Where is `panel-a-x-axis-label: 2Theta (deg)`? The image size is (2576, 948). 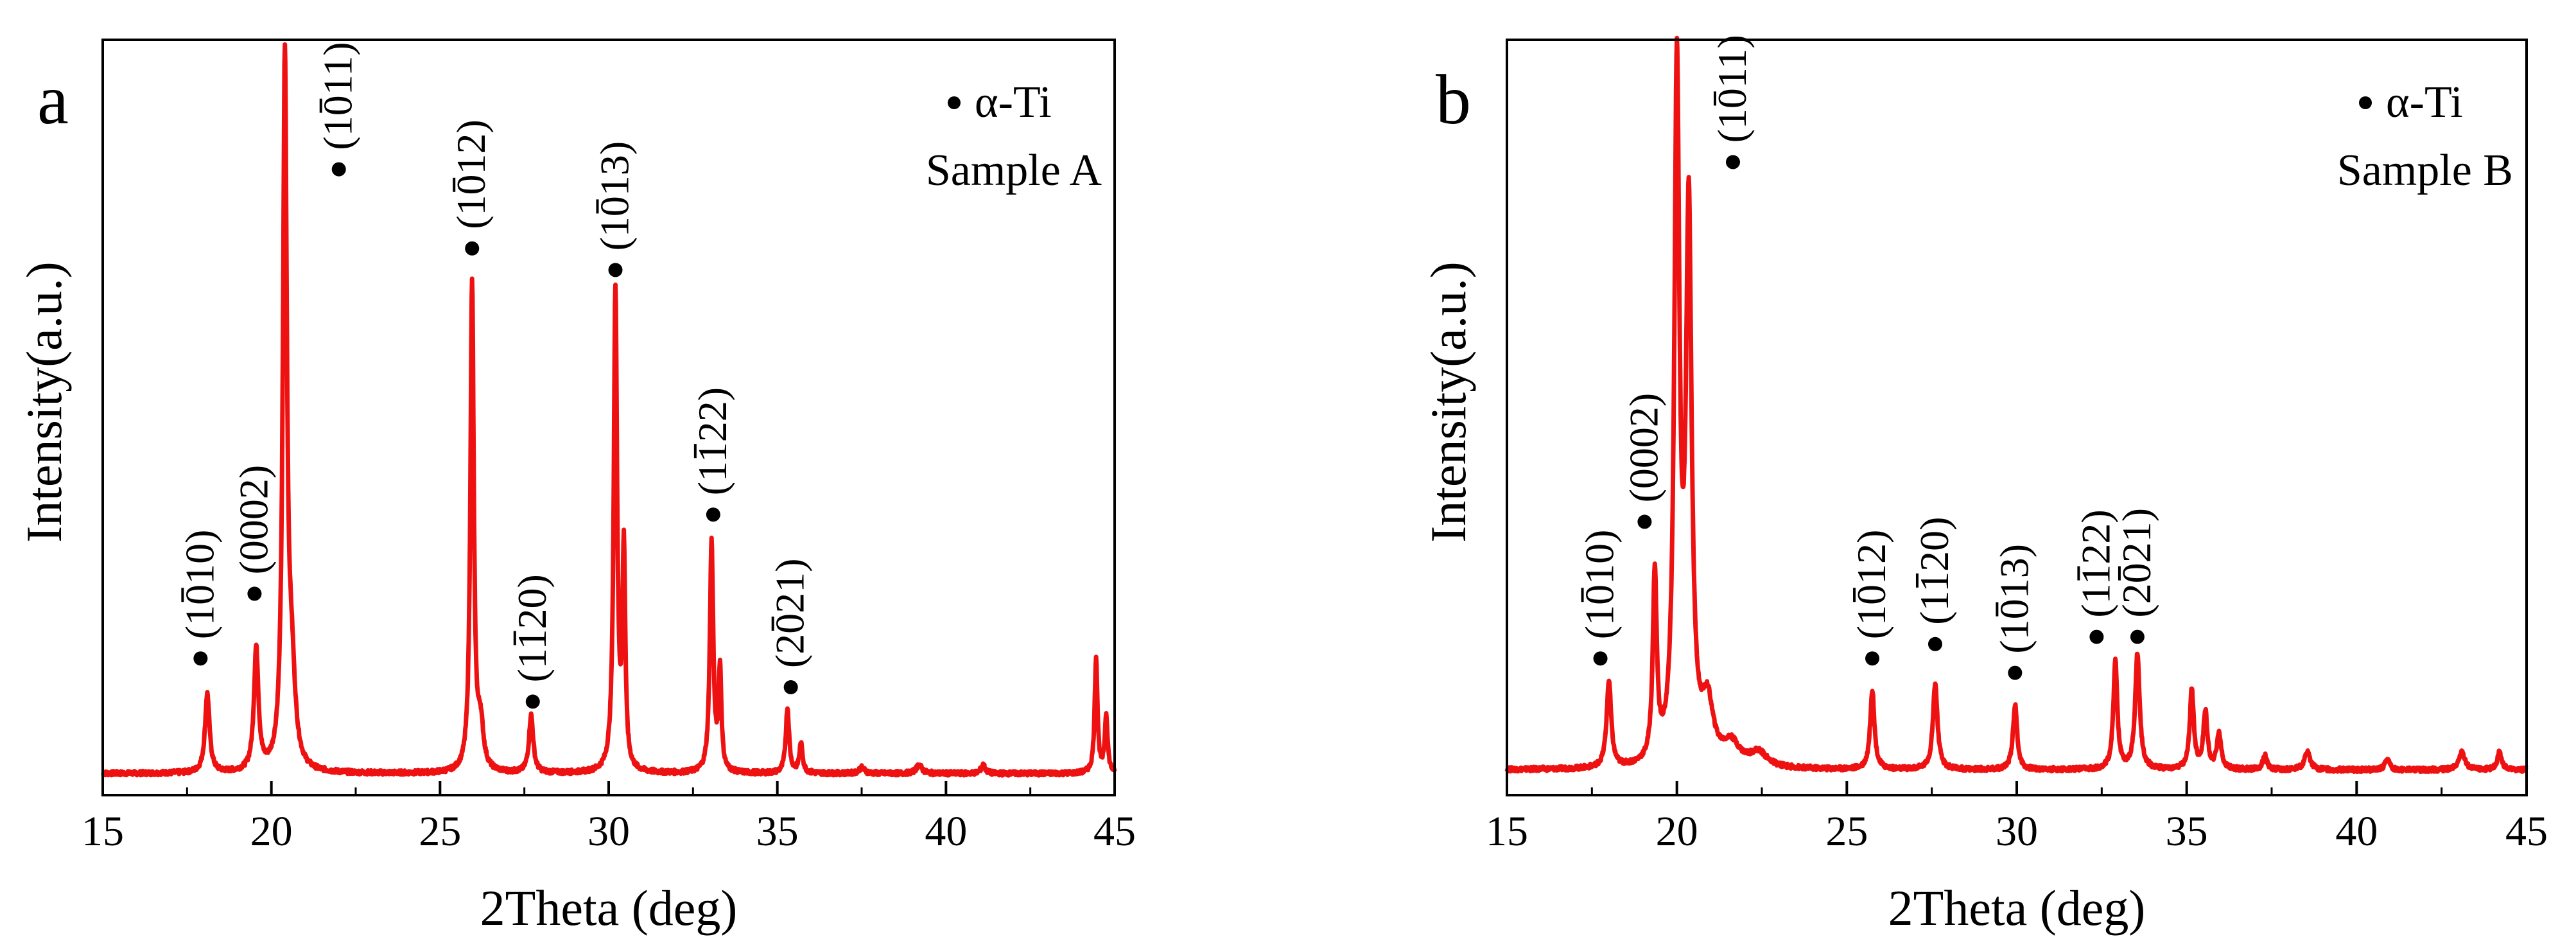
panel-a-x-axis-label: 2Theta (deg) is located at coordinates (609, 908).